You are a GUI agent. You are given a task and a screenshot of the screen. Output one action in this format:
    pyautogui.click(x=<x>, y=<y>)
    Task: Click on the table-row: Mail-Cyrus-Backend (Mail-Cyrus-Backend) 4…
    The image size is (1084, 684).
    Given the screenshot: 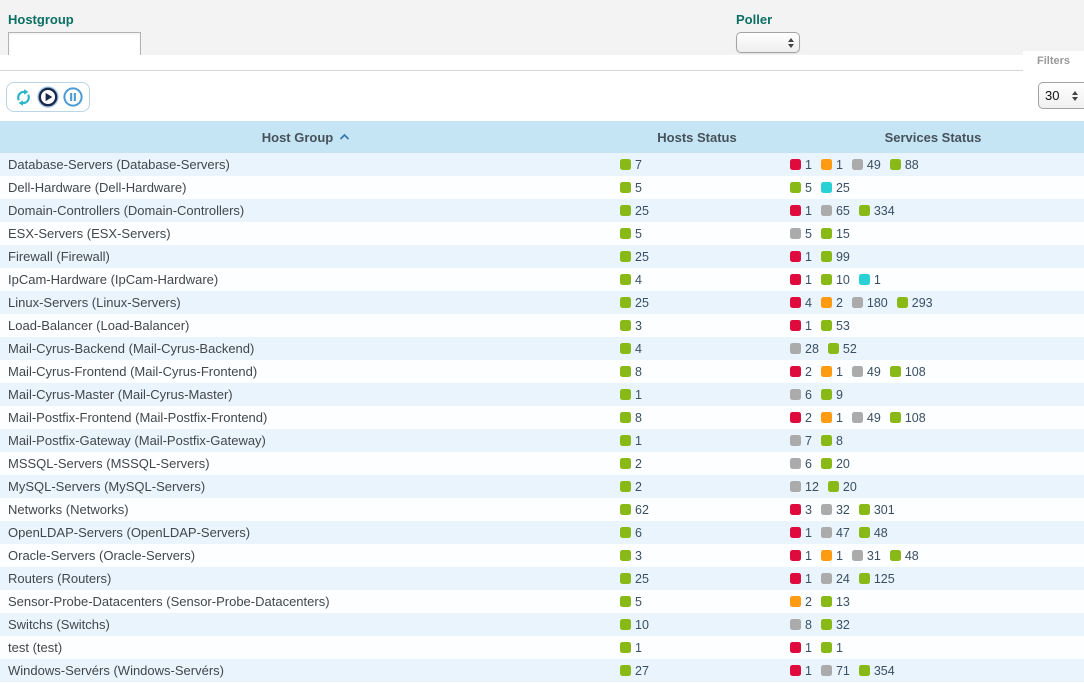 What is the action you would take?
    pyautogui.click(x=542, y=348)
    